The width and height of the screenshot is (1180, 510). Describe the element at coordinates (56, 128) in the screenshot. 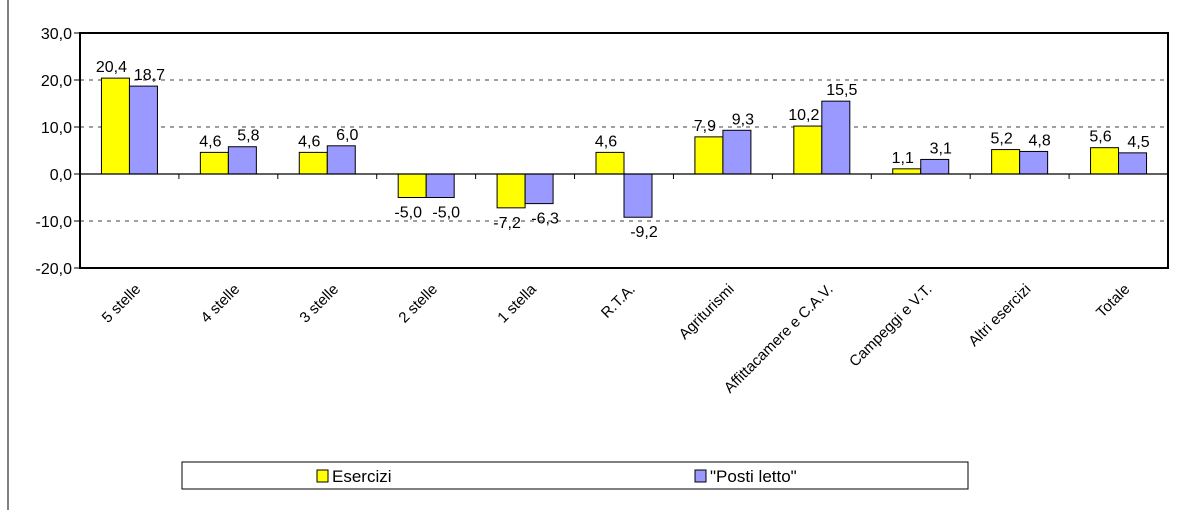

I see `y-tick-label: 10,0` at that location.